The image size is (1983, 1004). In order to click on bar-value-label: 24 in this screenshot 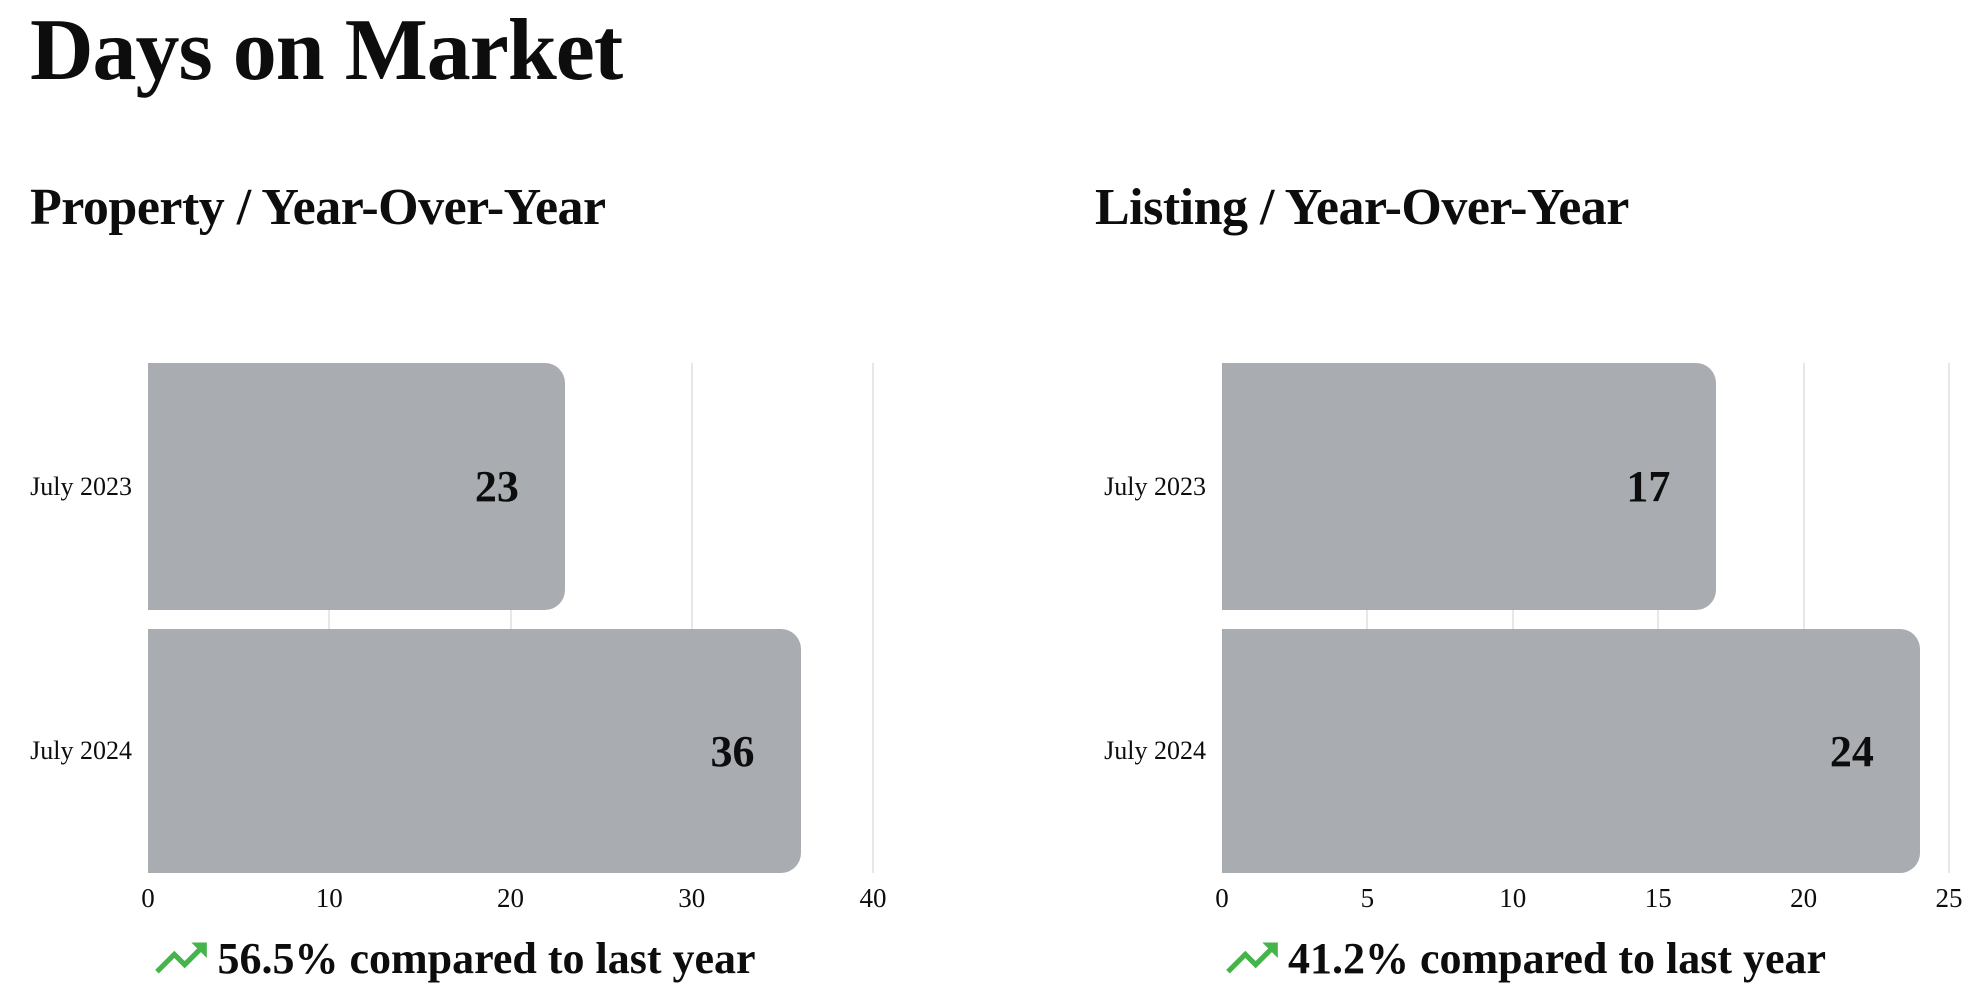, I will do `click(1851, 751)`.